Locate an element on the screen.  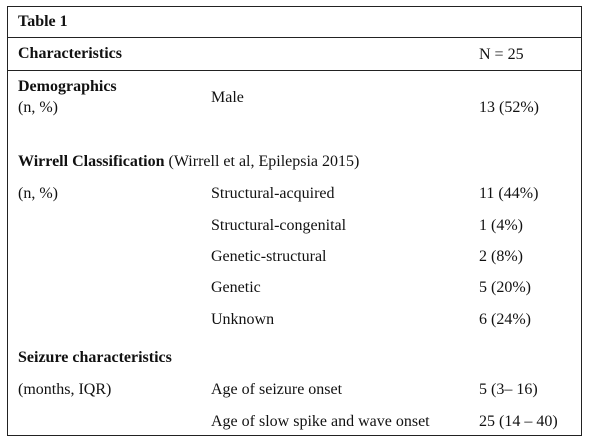
header-characteristics: Characteristics is located at coordinates (70, 53).